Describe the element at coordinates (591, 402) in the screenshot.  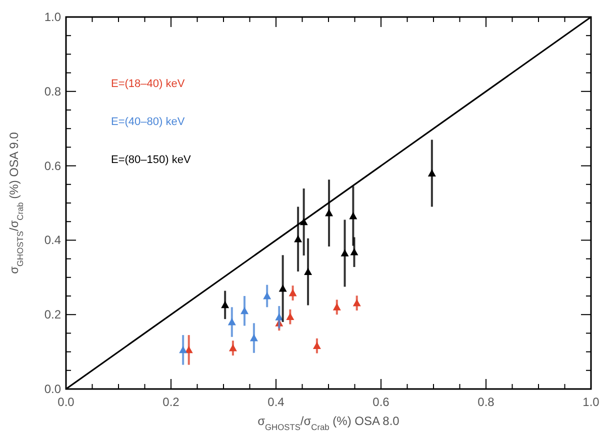
I see `x-tick-label: 1.0` at that location.